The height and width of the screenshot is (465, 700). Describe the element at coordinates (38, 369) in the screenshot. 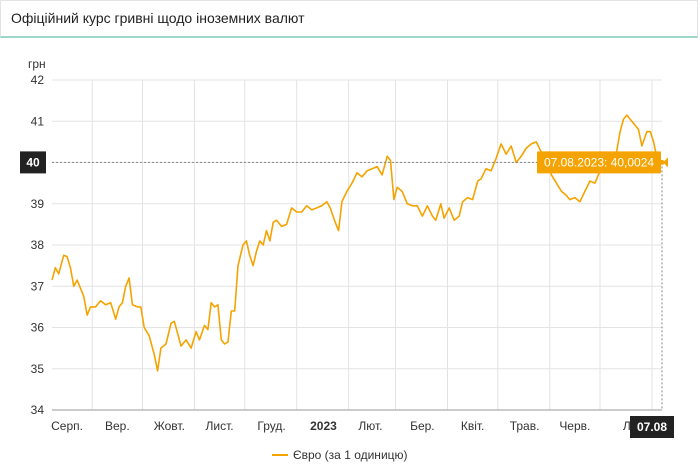

I see `y-tick-label: 35` at that location.